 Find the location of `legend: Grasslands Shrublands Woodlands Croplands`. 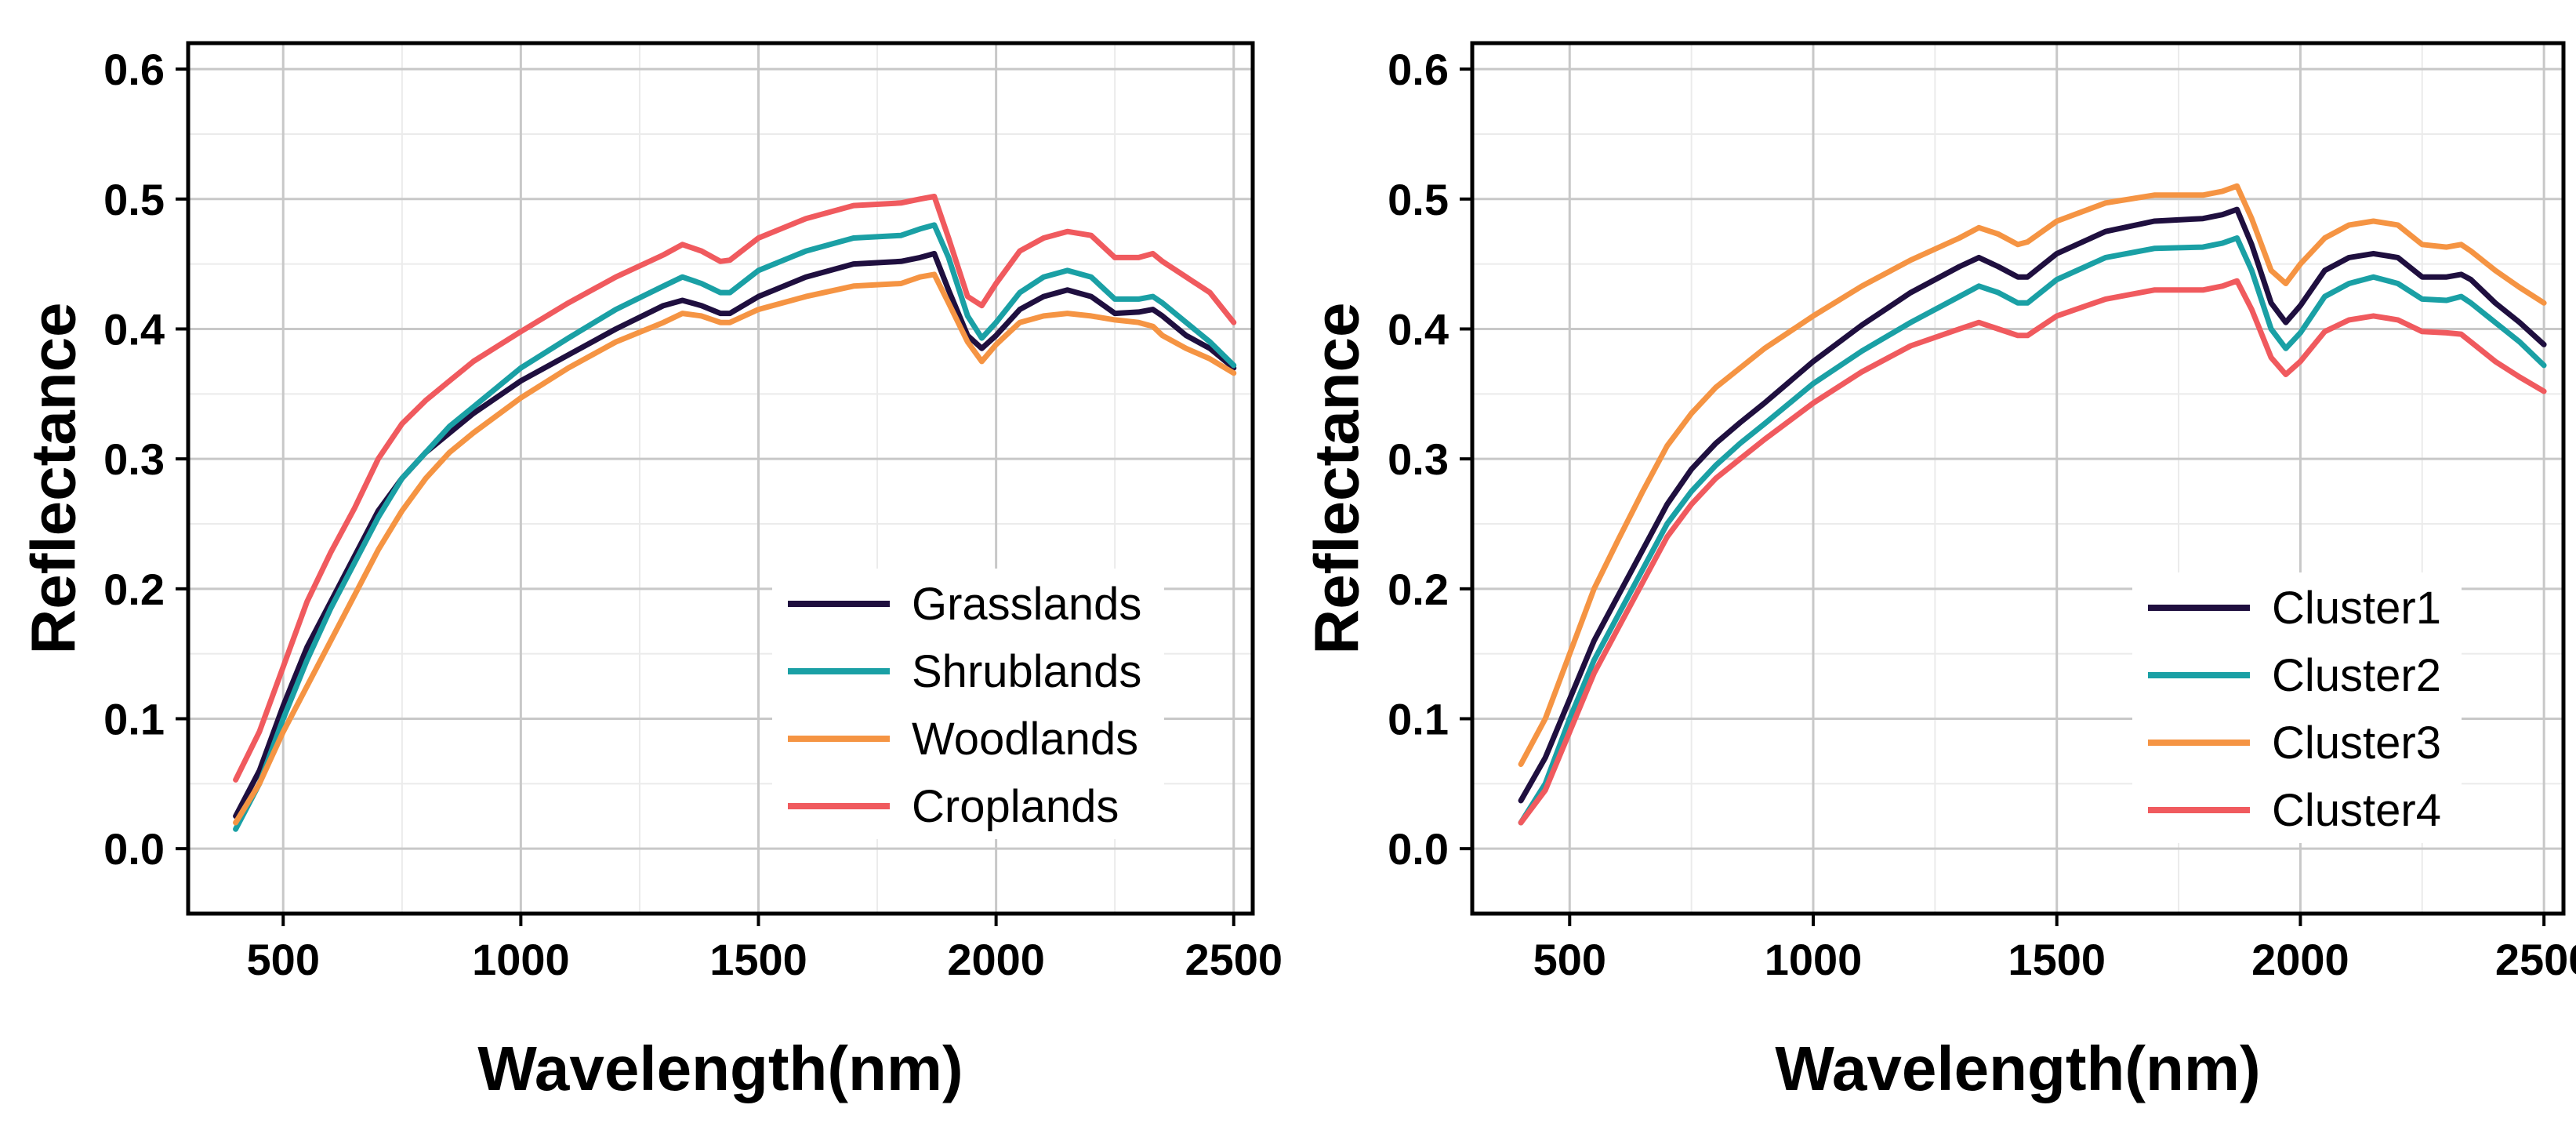

legend: Grasslands Shrublands Woodlands Croplands is located at coordinates (968, 704).